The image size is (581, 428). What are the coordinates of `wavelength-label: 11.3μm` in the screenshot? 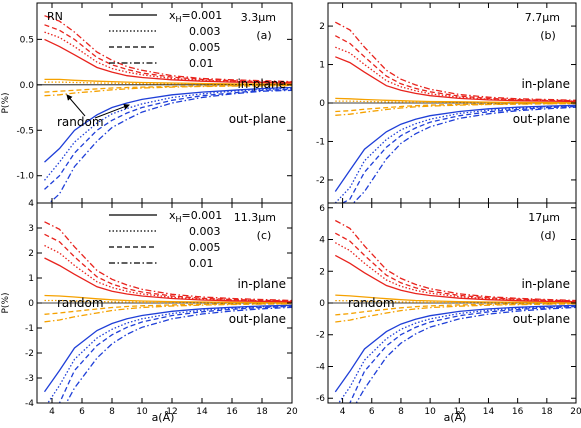 It's located at (255, 217).